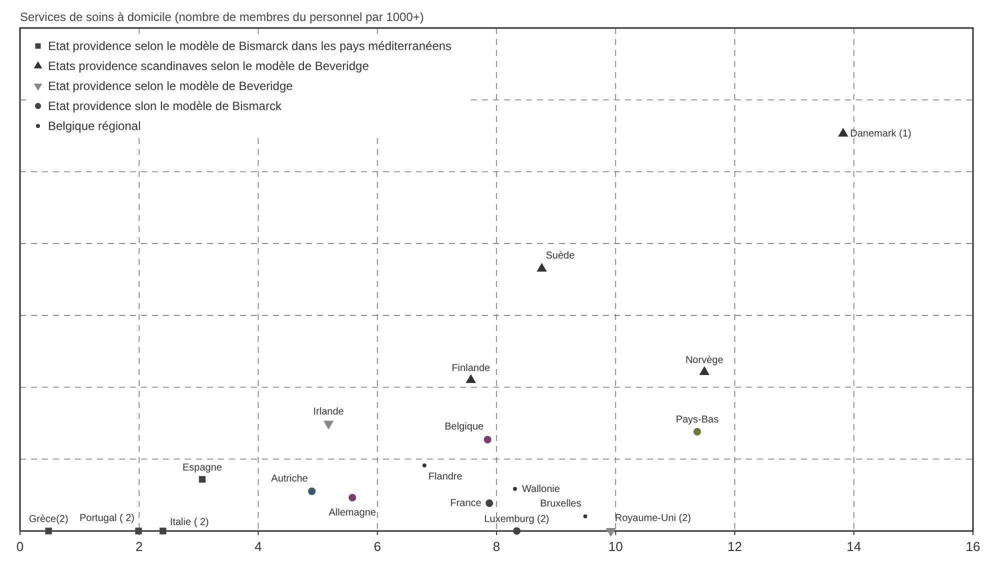 The image size is (989, 577). What do you see at coordinates (171, 86) in the screenshot?
I see `legend-label: Etat providence selon le modèle de Beveridge` at bounding box center [171, 86].